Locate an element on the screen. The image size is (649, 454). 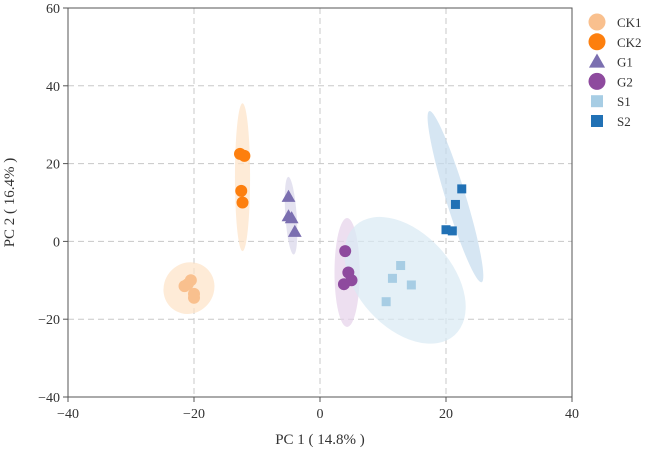
x-axis-title: PC 1 ( 14.8% ) is located at coordinates (320, 440).